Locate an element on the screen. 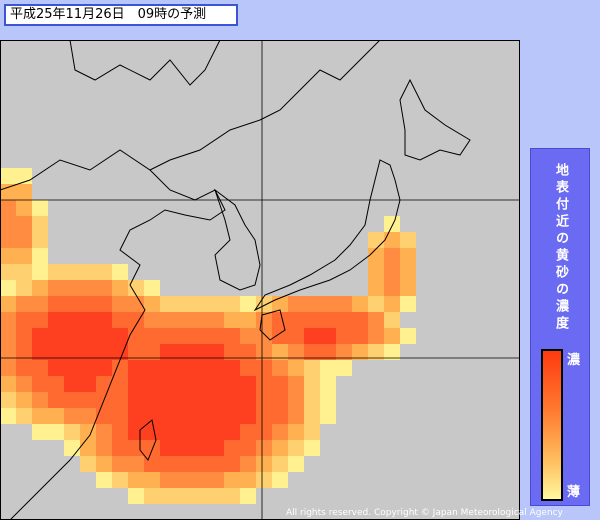  legend-title: 地表付近の黄砂の濃度 is located at coordinates (560, 248).